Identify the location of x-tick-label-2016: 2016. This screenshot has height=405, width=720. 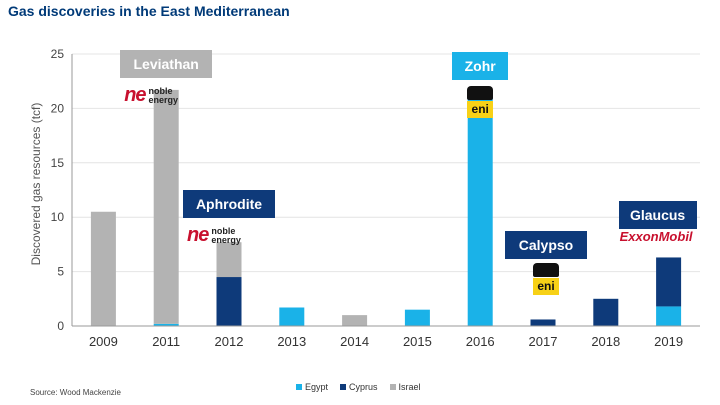
(480, 341).